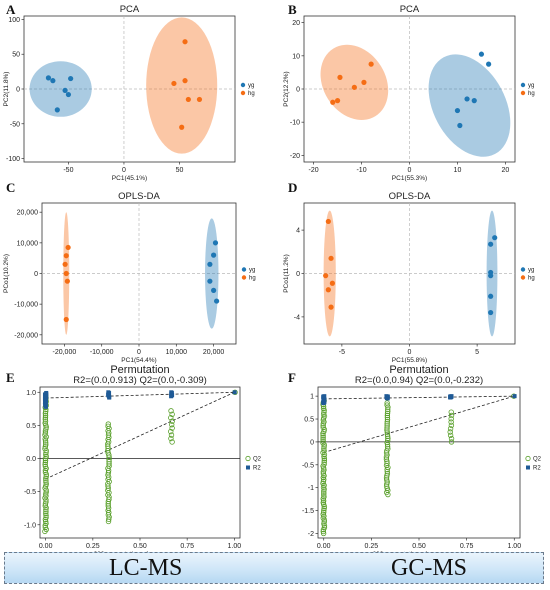 The image size is (550, 590). Describe the element at coordinates (235, 546) in the screenshot. I see `x-tick-label: 1.00` at that location.